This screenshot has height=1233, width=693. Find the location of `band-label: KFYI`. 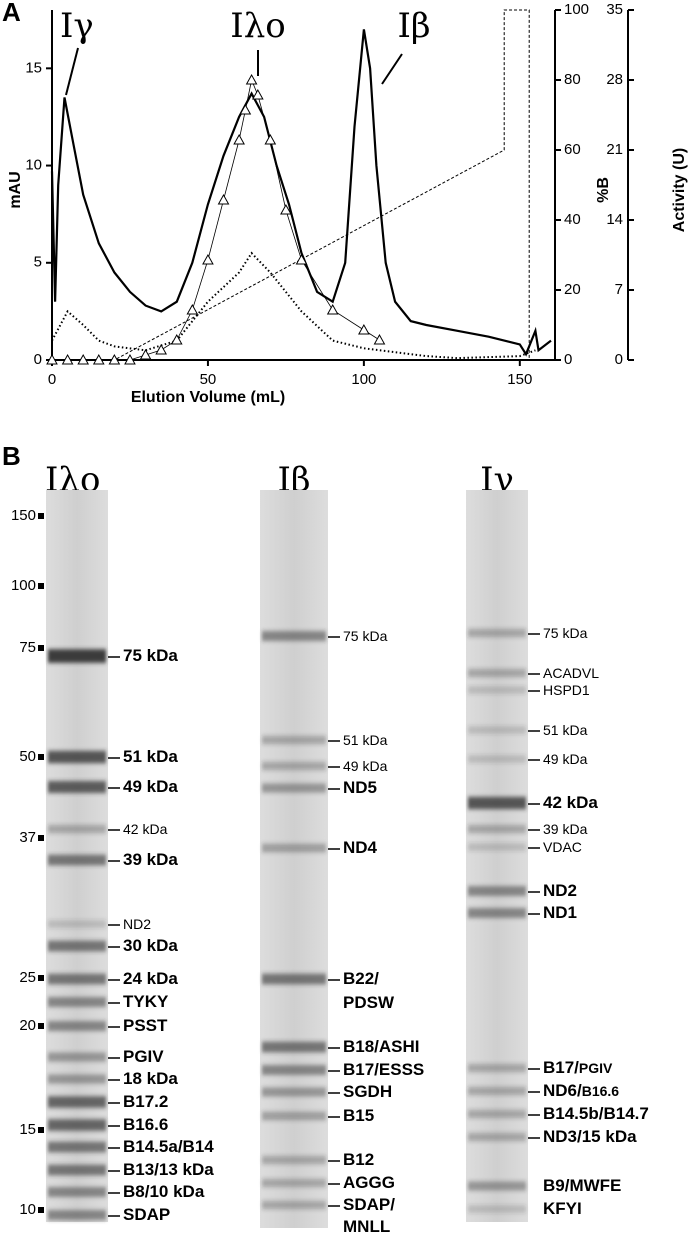

band-label: KFYI is located at coordinates (562, 1208).